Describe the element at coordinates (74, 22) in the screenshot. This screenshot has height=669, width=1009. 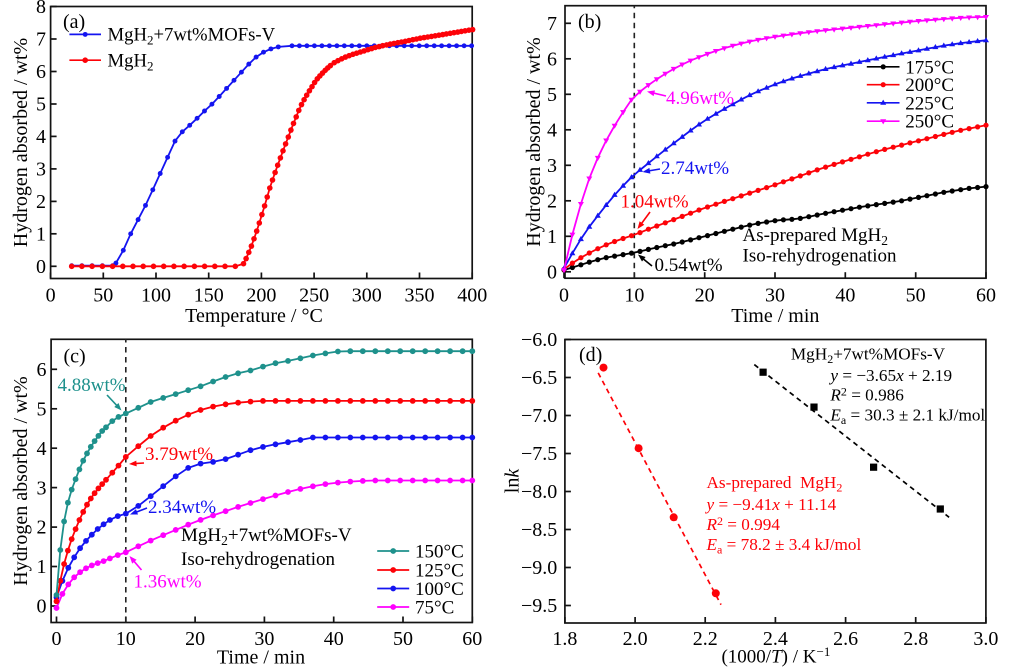
I see `svg-text: (a)` at that location.